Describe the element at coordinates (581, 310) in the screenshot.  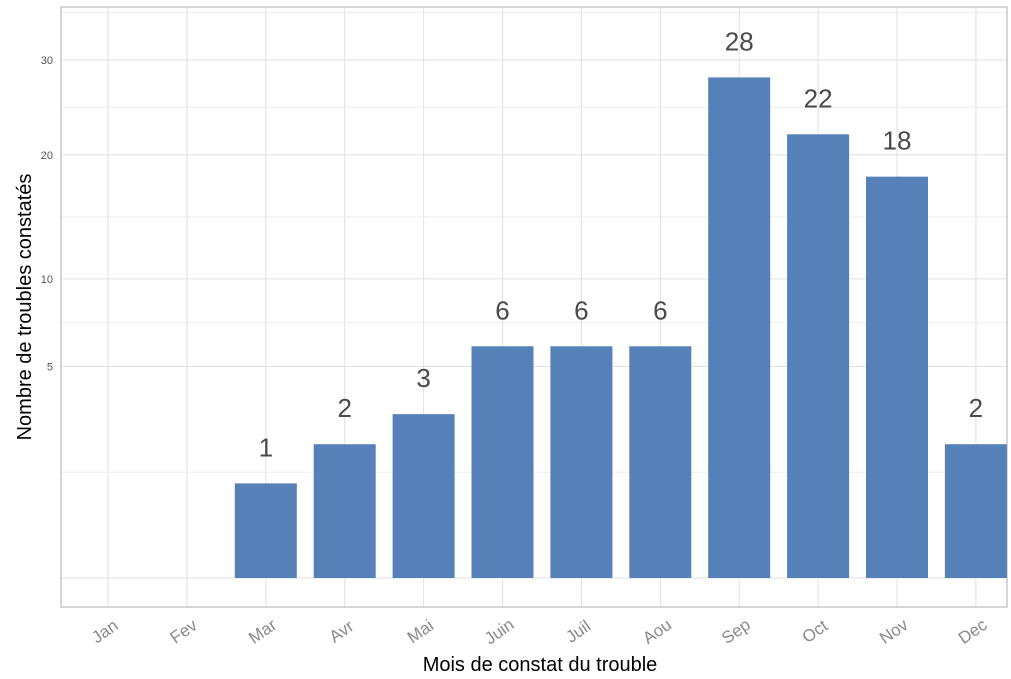
I see `data-label-juil: 6` at that location.